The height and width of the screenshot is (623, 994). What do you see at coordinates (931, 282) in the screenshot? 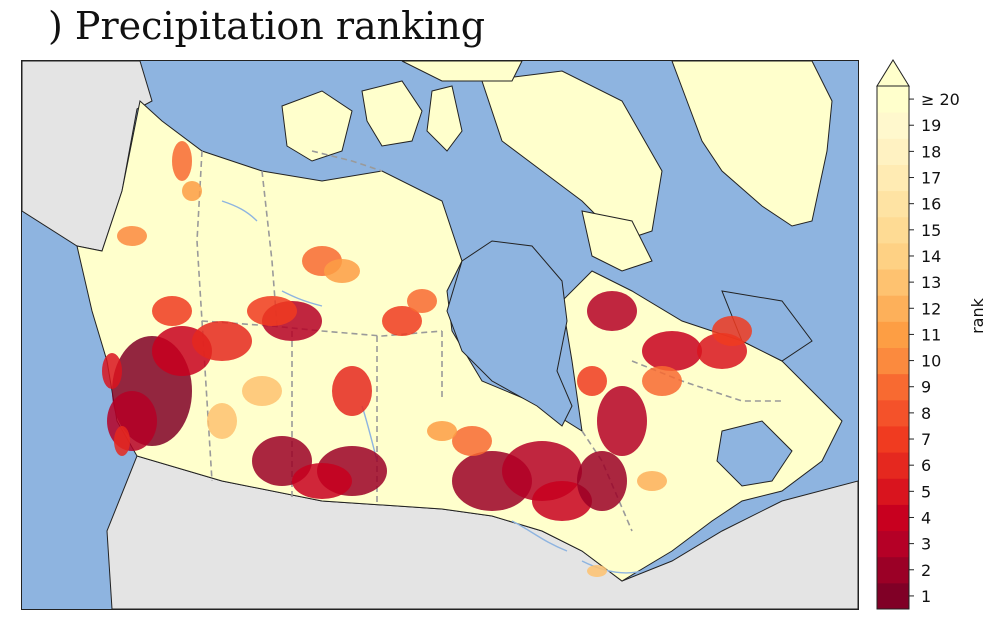
I see `colorbar-tick-label: 13` at bounding box center [931, 282].